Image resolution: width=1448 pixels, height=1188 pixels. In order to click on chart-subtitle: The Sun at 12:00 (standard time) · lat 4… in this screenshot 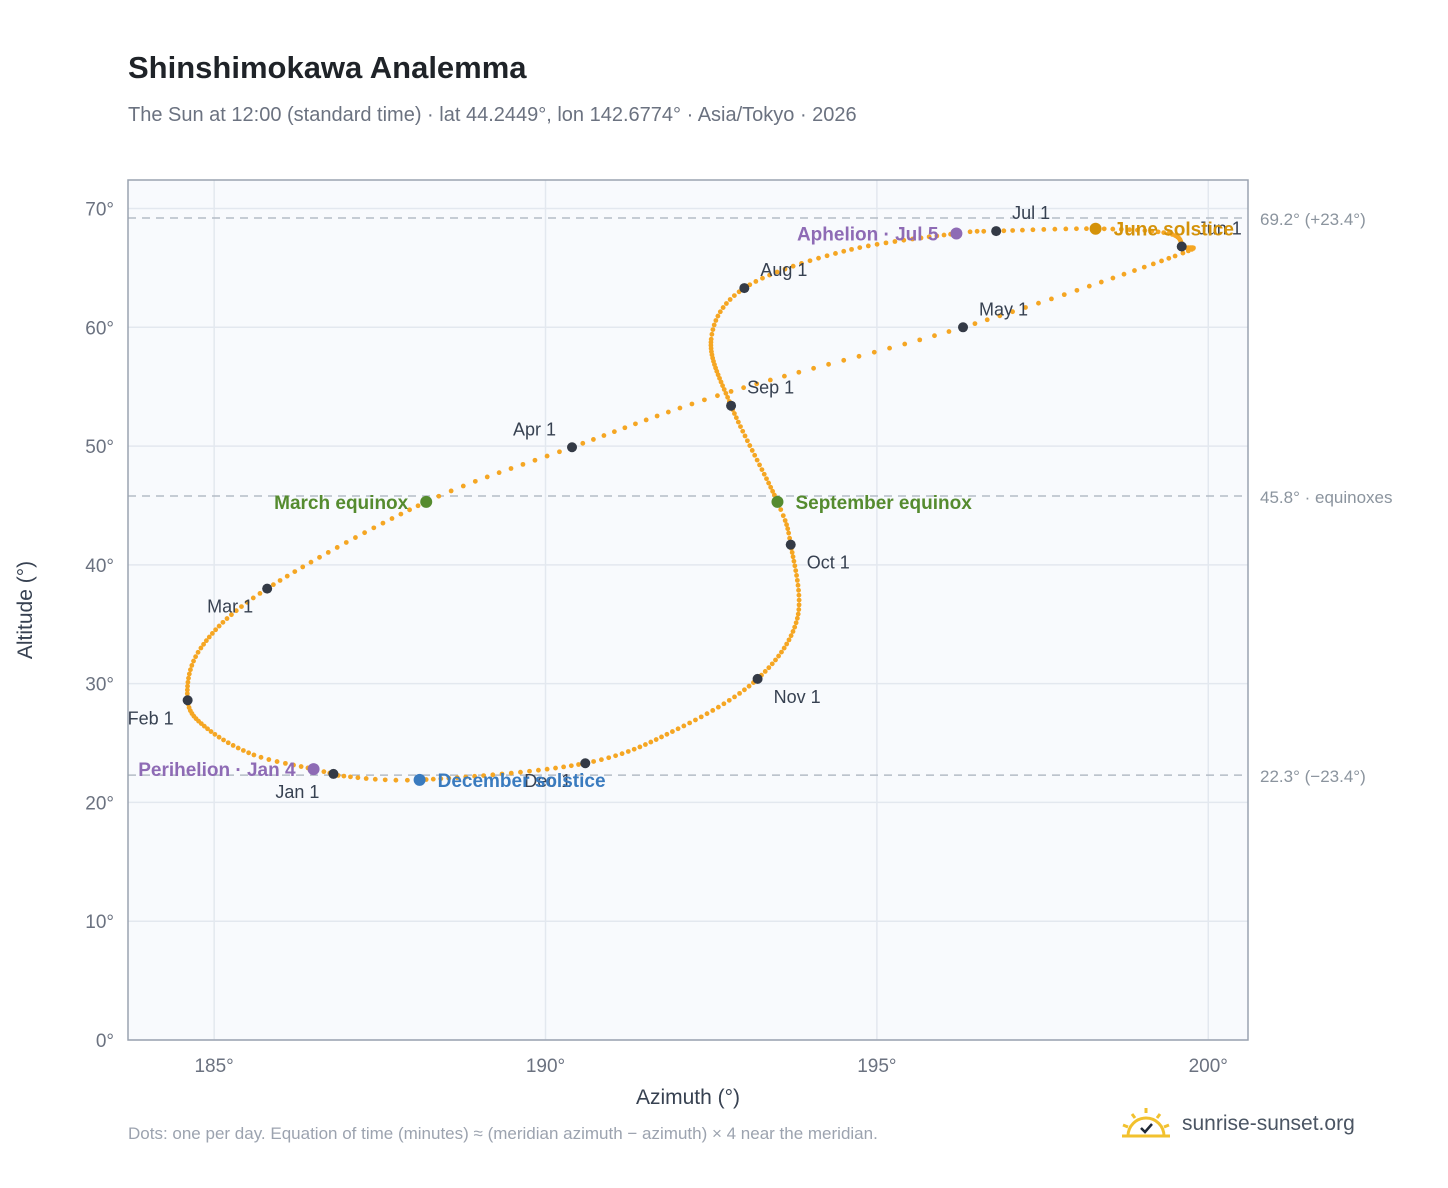, I will do `click(492, 115)`.